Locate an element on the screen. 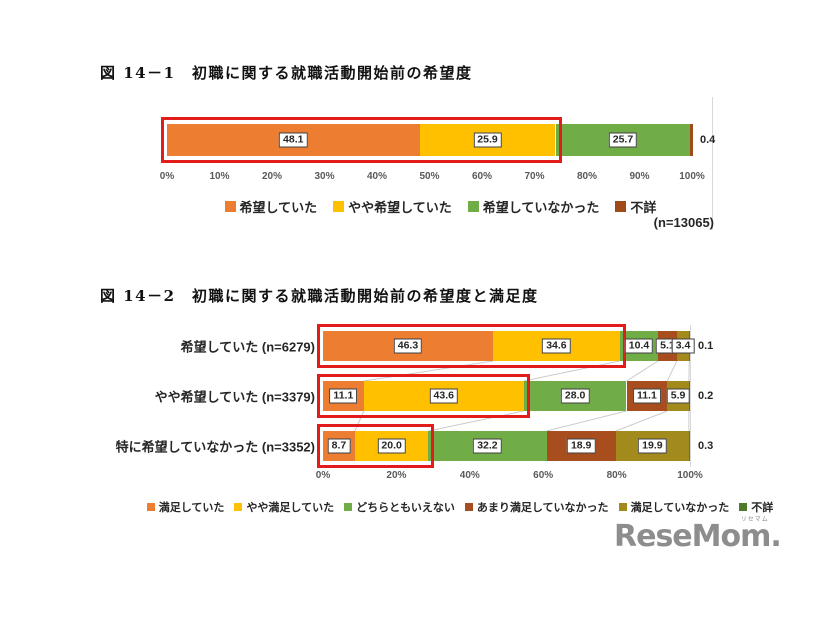 This screenshot has width=826, height=620. x-axis-tick: 50% is located at coordinates (429, 176).